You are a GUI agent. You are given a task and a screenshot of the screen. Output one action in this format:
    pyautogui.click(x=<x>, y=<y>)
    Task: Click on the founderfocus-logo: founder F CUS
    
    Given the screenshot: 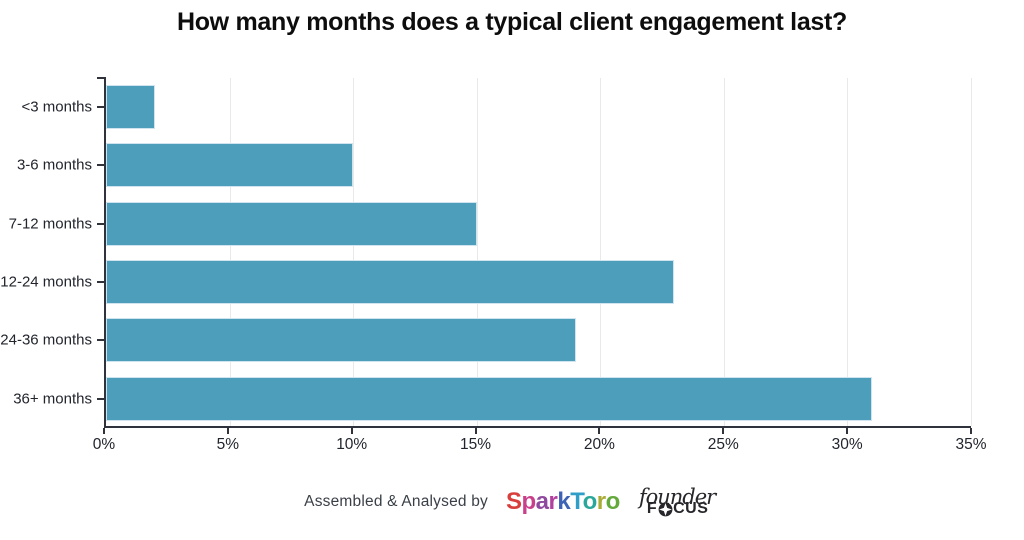 What is the action you would take?
    pyautogui.click(x=679, y=502)
    